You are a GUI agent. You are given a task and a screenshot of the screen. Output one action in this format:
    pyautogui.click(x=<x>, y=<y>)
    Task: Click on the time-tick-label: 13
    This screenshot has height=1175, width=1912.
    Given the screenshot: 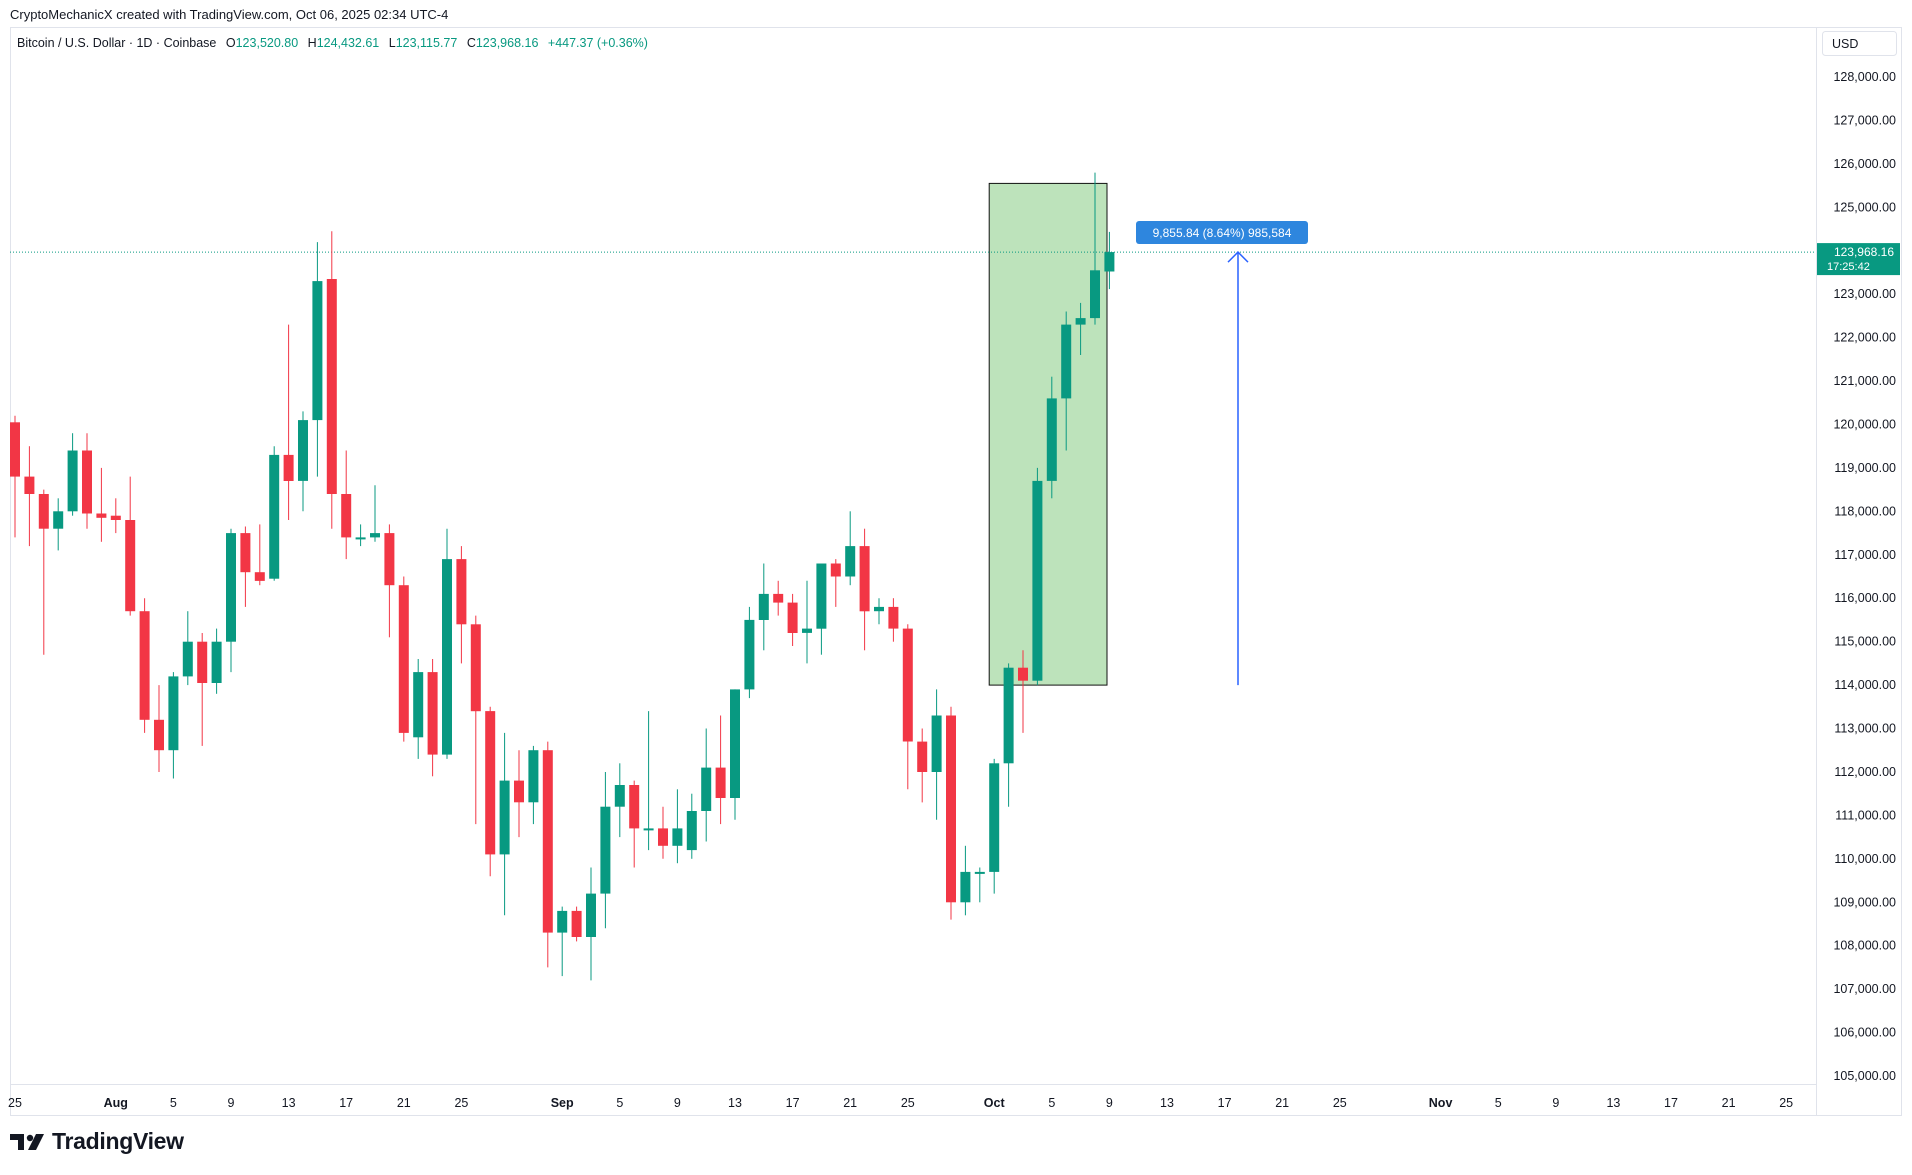 What is the action you would take?
    pyautogui.click(x=1167, y=1103)
    